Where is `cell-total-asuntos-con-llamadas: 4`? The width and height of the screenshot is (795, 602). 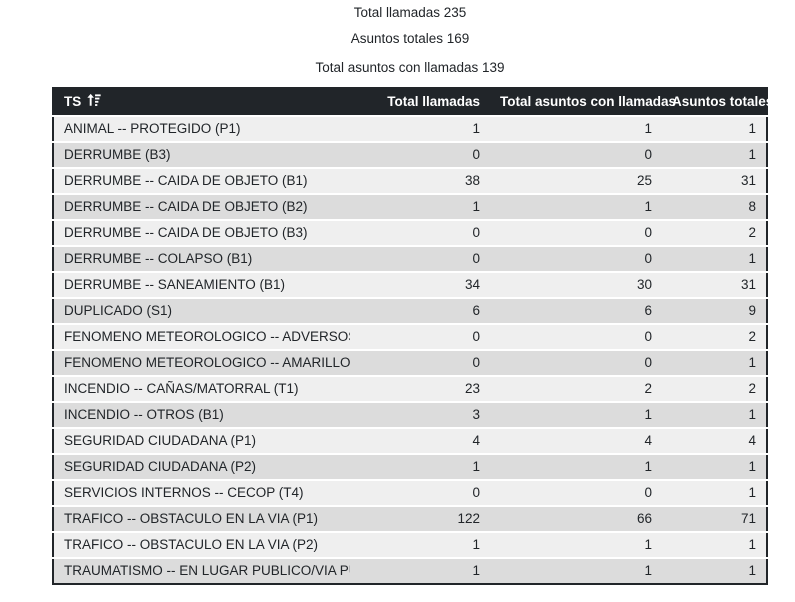 cell-total-asuntos-con-llamadas: 4 is located at coordinates (648, 440).